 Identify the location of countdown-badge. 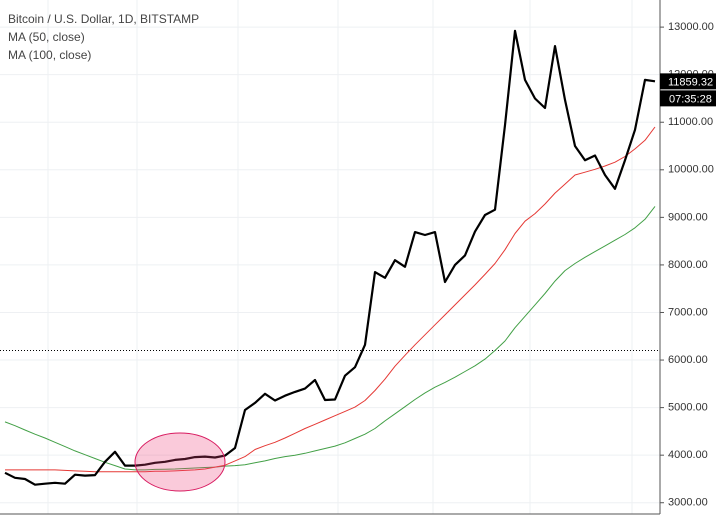
(688, 98).